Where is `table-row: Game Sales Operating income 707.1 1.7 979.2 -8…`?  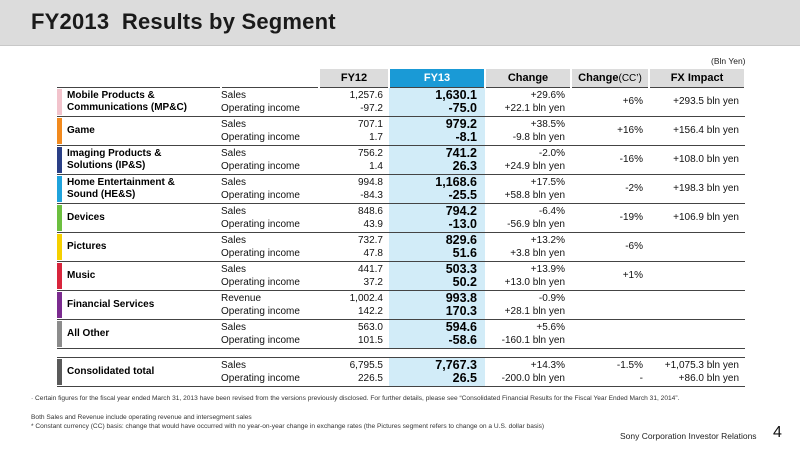
table-row: Game Sales Operating income 707.1 1.7 979.2 -8… is located at coordinates (401, 131).